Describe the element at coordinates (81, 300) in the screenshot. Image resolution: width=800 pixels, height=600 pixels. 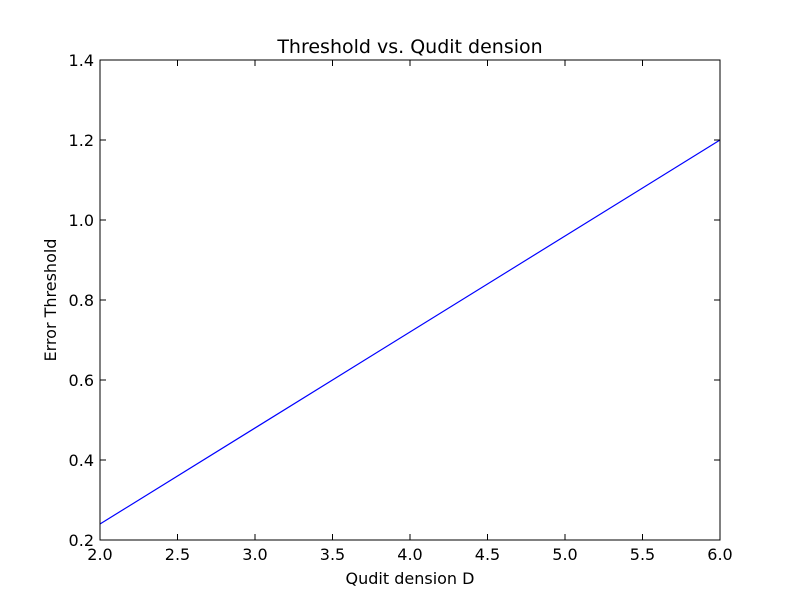
I see `y-tick-label: 0.8` at that location.